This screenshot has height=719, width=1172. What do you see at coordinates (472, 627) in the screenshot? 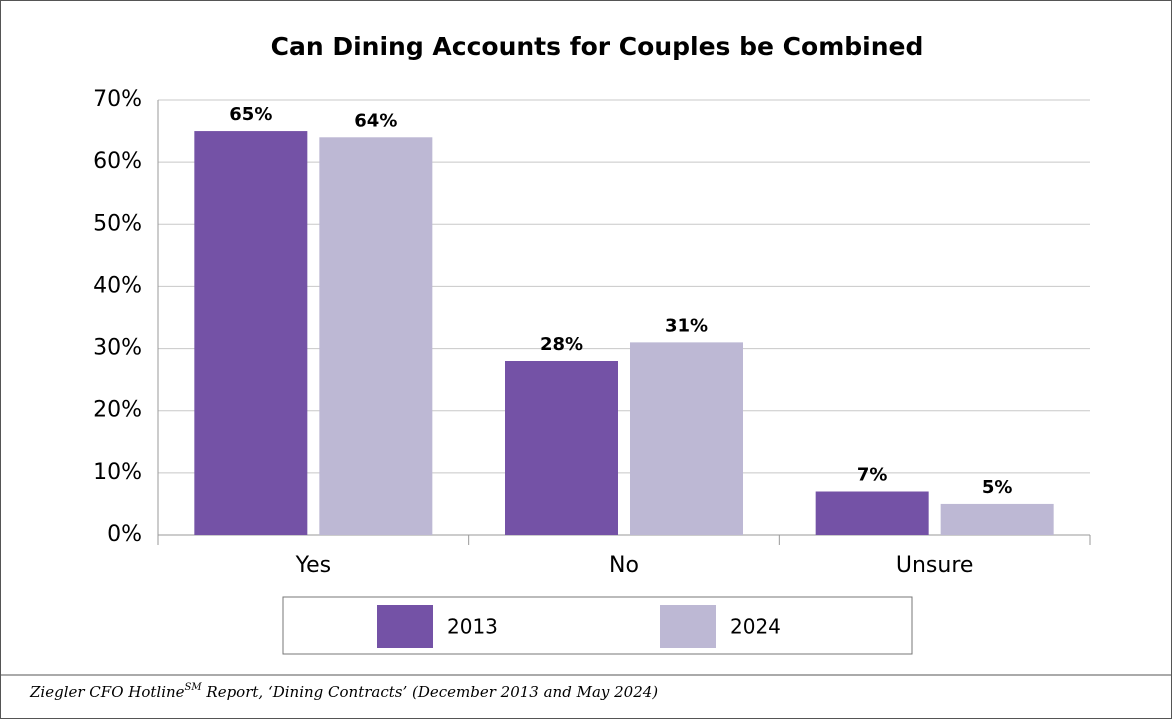
I see `legend-label: 2013` at bounding box center [472, 627].